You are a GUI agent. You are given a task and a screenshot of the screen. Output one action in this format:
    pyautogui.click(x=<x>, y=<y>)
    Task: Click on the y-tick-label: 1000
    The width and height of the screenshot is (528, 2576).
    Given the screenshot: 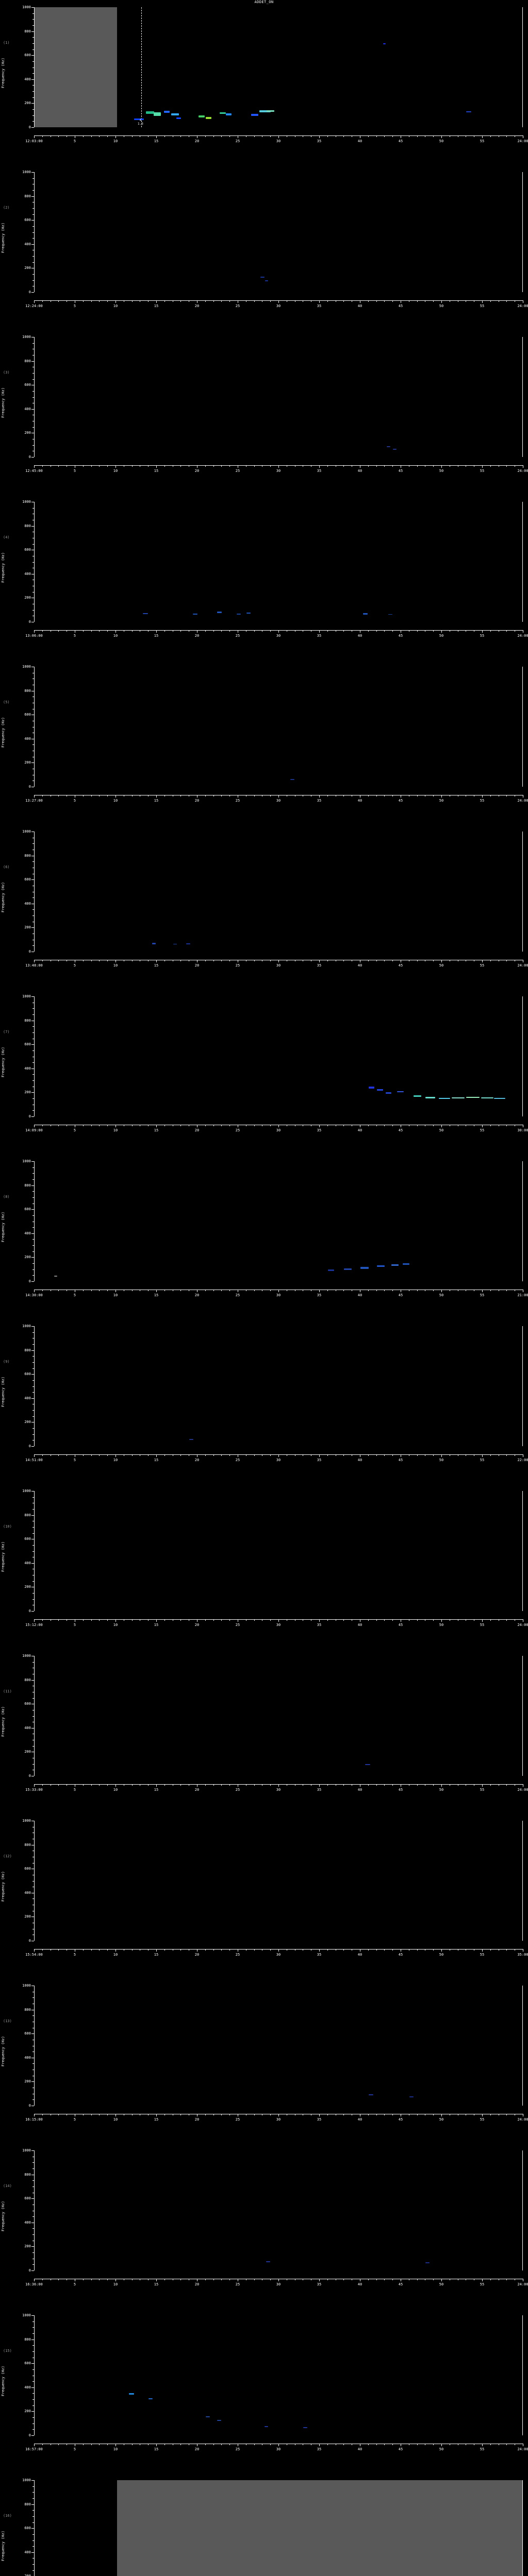 What is the action you would take?
    pyautogui.click(x=27, y=7)
    